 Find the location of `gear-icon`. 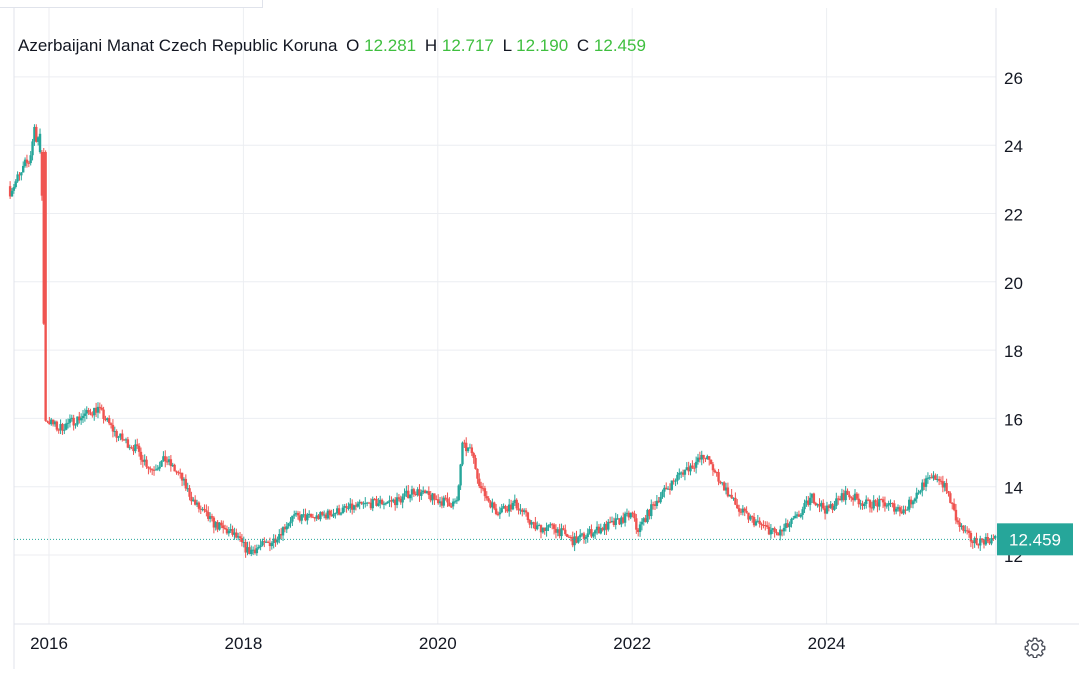

gear-icon is located at coordinates (1035, 647).